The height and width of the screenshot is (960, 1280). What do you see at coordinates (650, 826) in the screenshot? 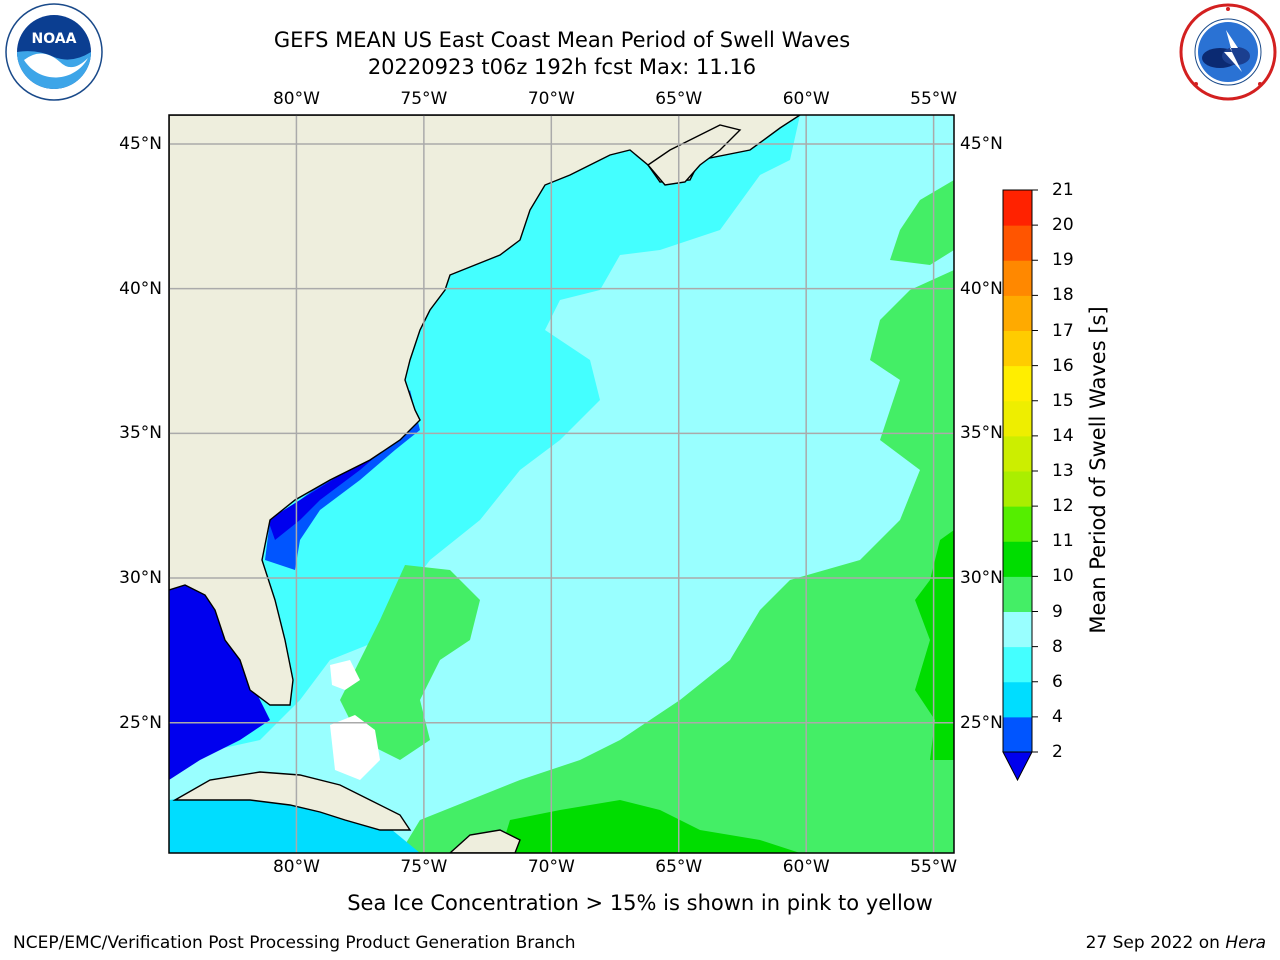
I see `swell-period-10-11-region-south` at bounding box center [650, 826].